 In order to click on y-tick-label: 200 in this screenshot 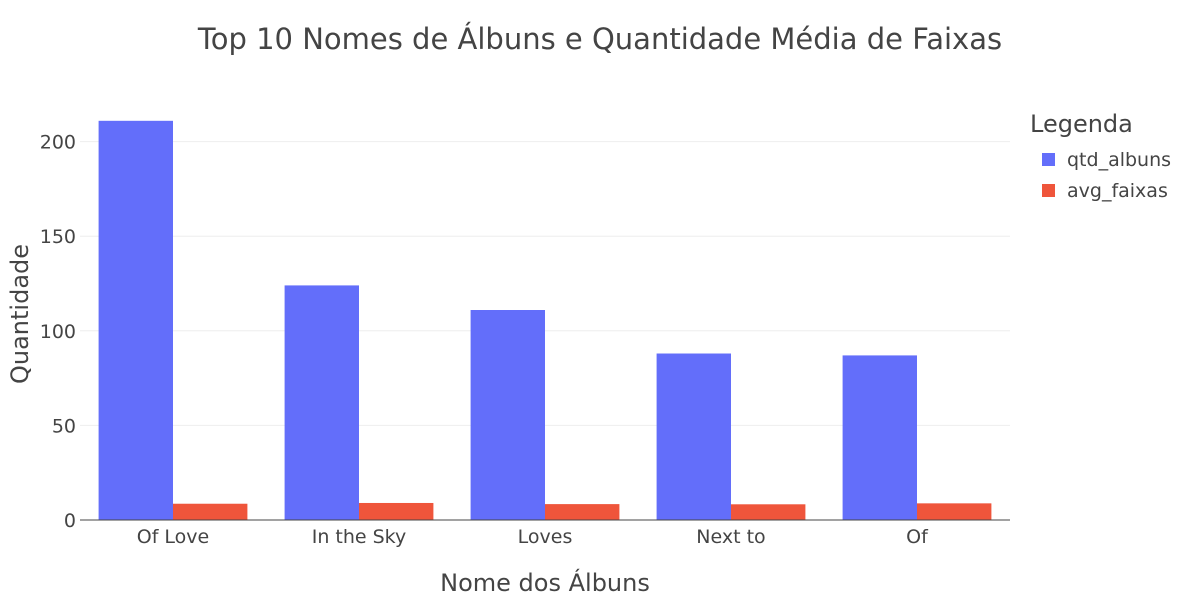, I will do `click(58, 143)`.